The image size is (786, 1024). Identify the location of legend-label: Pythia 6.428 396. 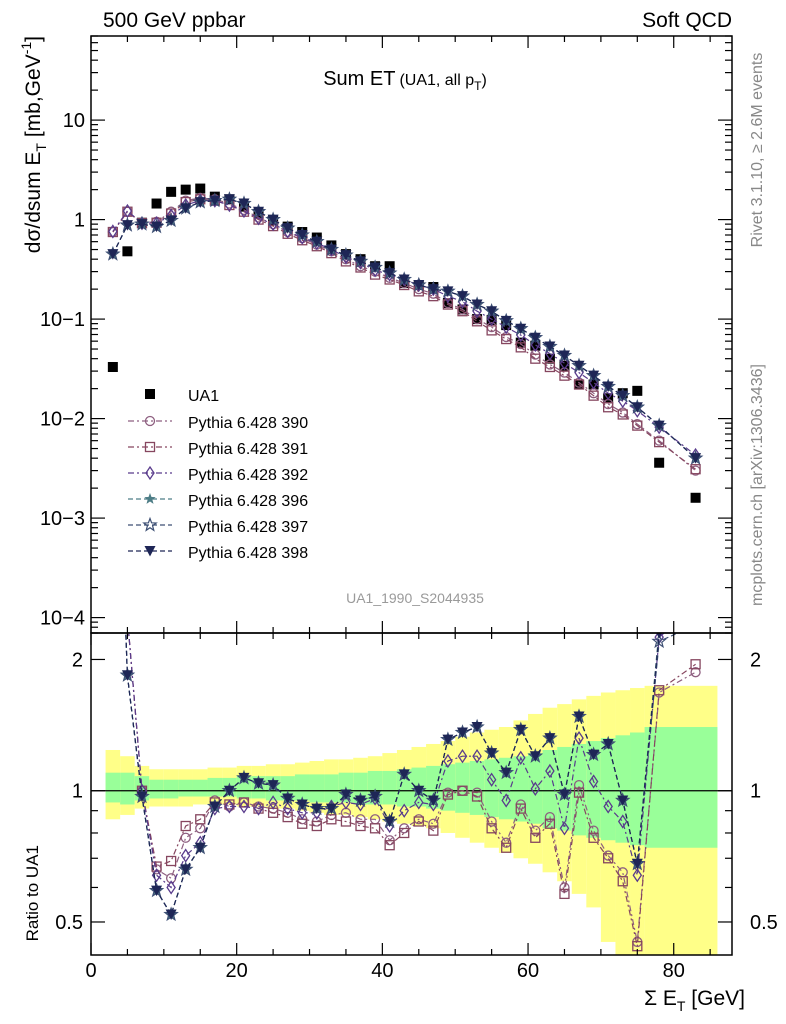
(248, 501).